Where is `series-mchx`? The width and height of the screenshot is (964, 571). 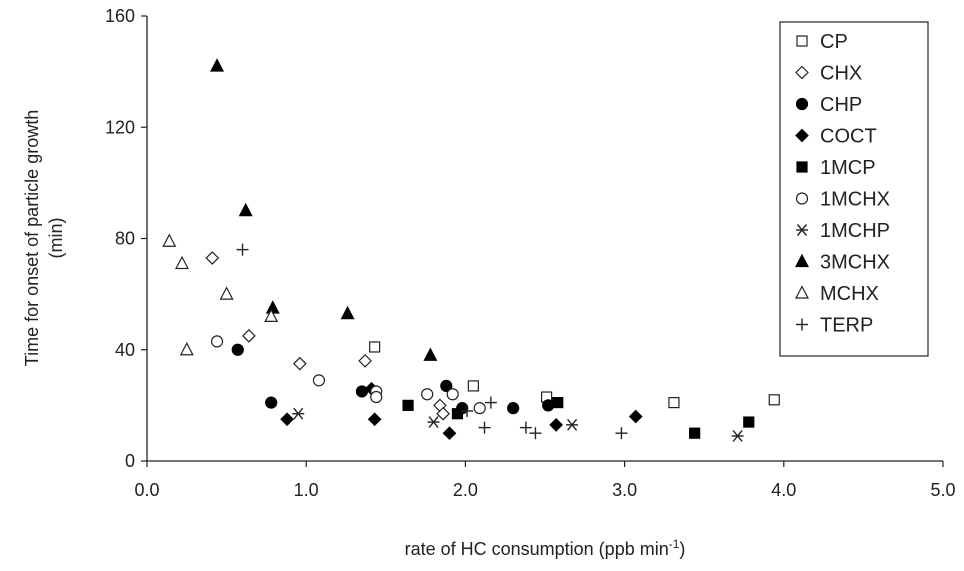
series-mchx is located at coordinates (220, 294).